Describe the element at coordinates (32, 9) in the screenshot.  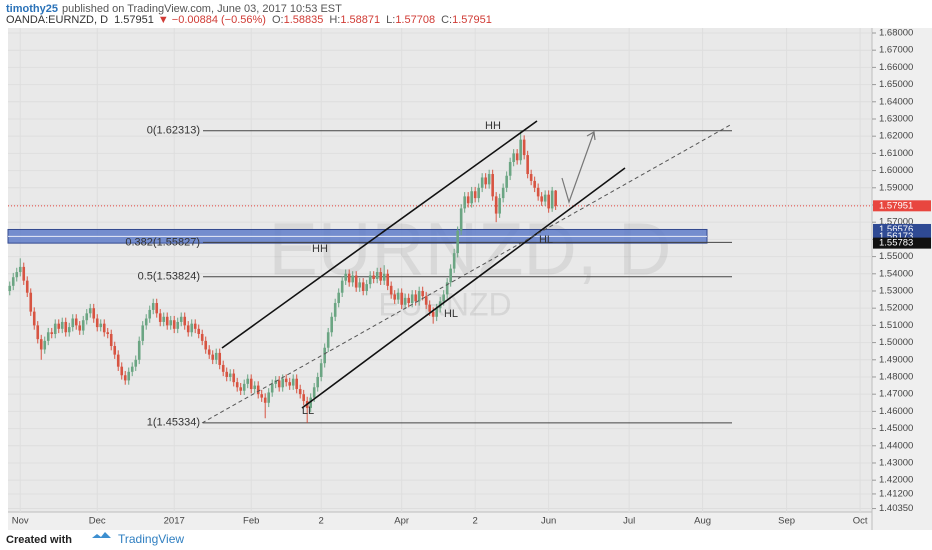
I see `author: timothy25` at that location.